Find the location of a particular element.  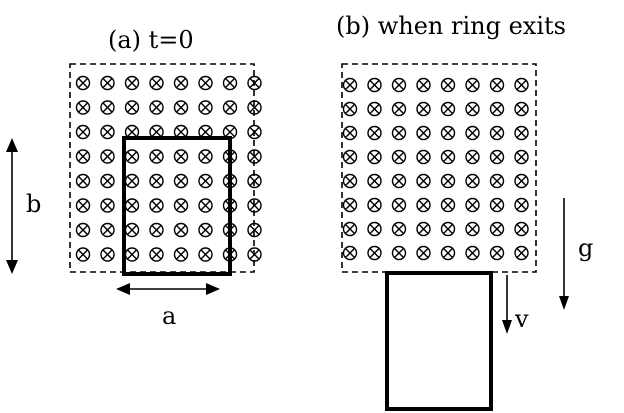

field-grid-b is located at coordinates (435, 169).